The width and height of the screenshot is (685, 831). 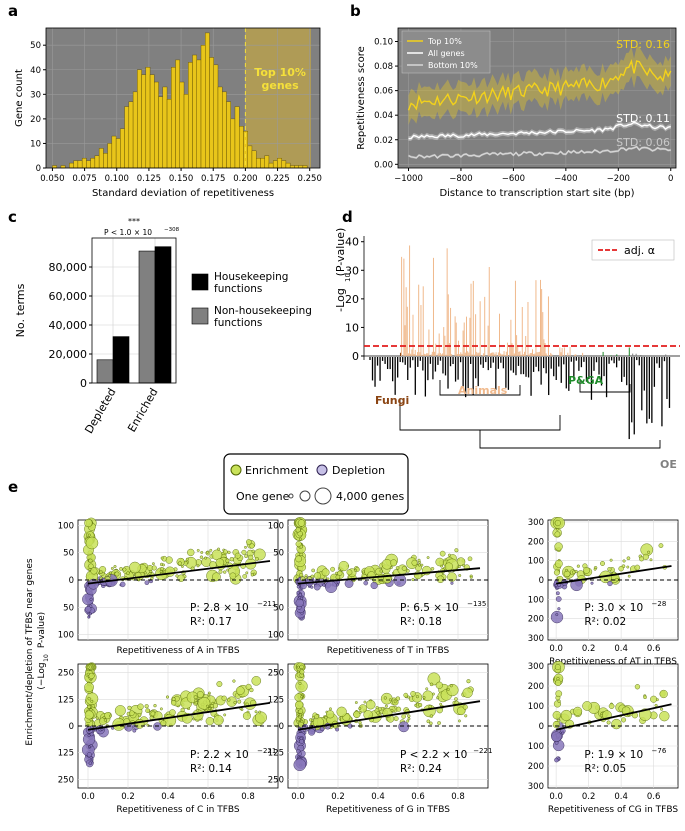 What do you see at coordinates (19, 98) in the screenshot?
I see `y-axis-label: Gene count` at bounding box center [19, 98].